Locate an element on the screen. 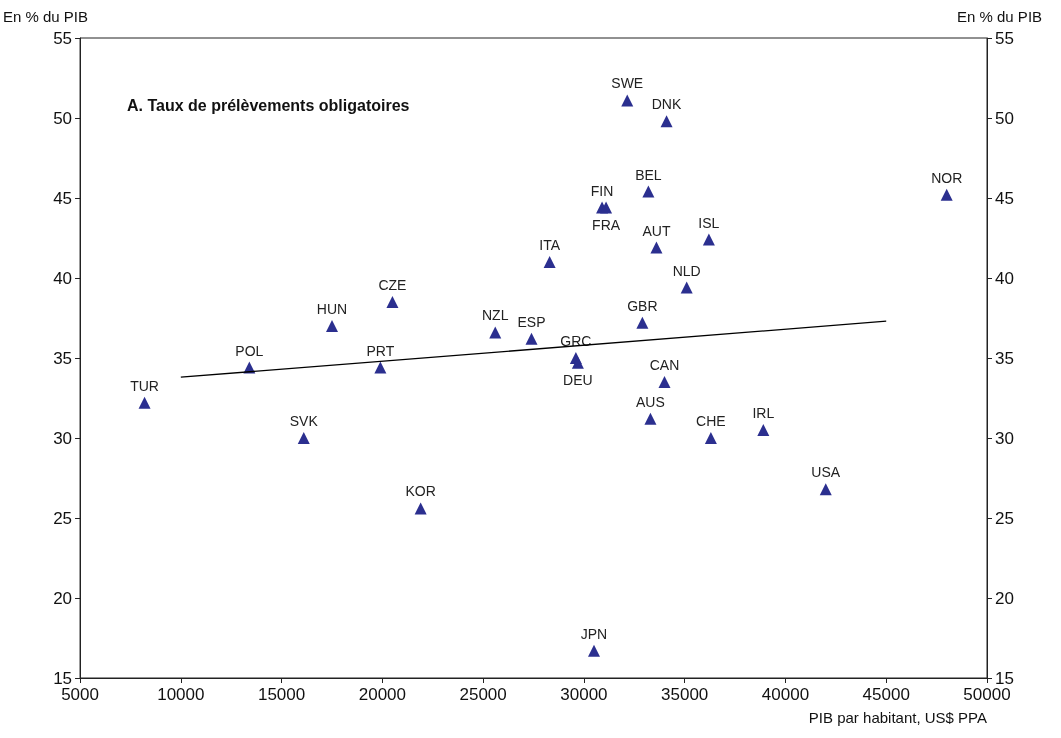 The width and height of the screenshot is (1061, 738). data-label: ISL is located at coordinates (709, 222).